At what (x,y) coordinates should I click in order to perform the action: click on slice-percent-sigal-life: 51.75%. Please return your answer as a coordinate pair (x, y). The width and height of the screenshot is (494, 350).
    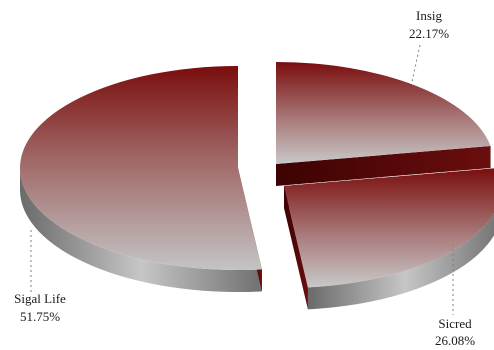
    Looking at the image, I should click on (40, 316).